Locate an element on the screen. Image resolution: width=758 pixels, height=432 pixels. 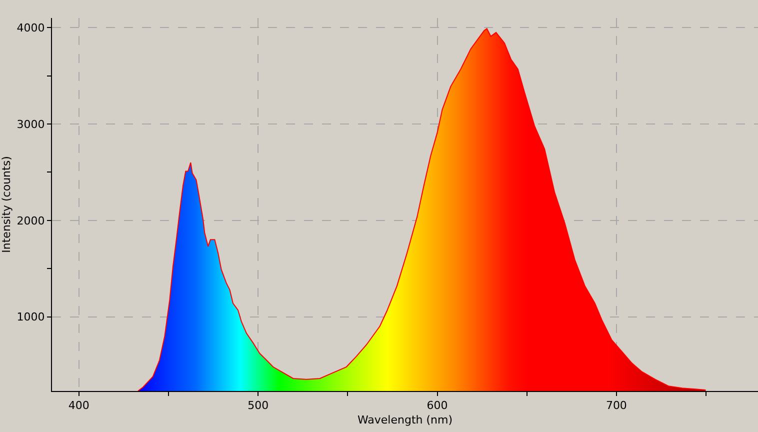
x-tick-label: 400 is located at coordinates (79, 405).